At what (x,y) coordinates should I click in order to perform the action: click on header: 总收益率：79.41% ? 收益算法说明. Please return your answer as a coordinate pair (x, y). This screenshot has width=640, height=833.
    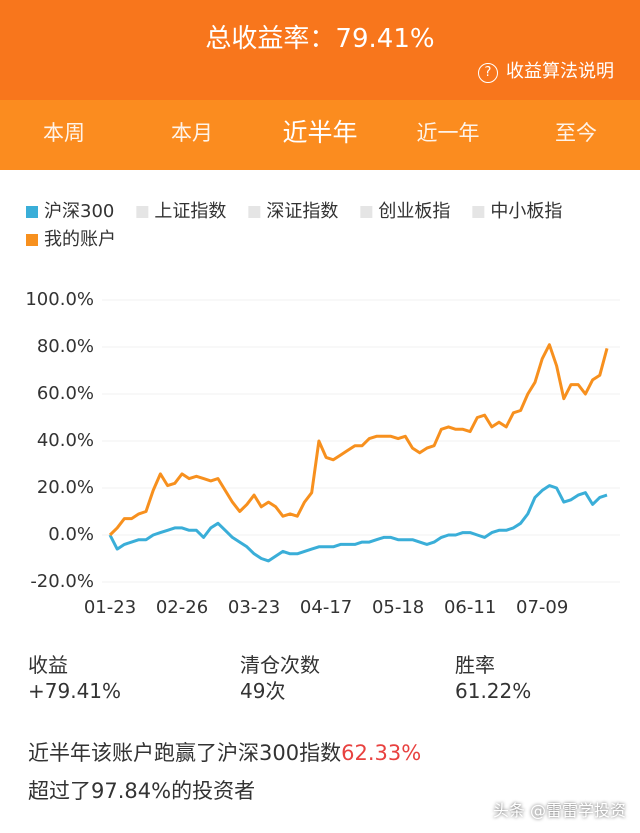
    Looking at the image, I should click on (320, 50).